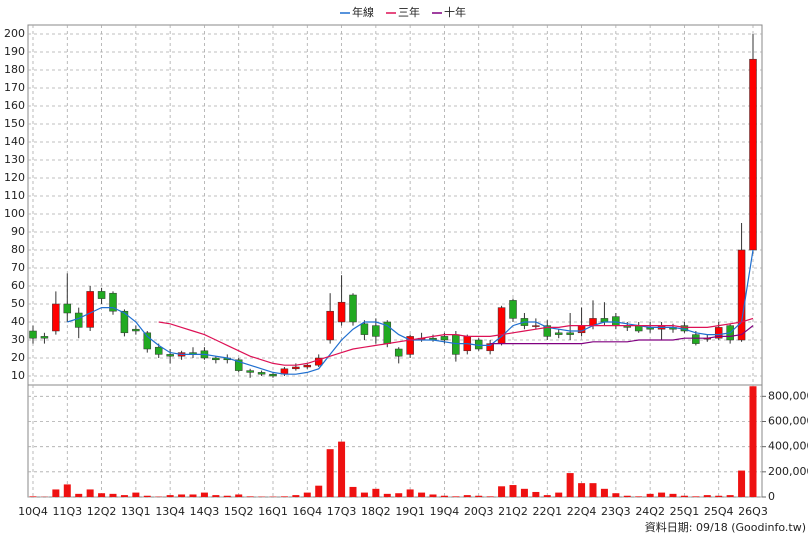 The height and width of the screenshot is (540, 808). I want to click on x-tick-label: 14Q3, so click(205, 511).